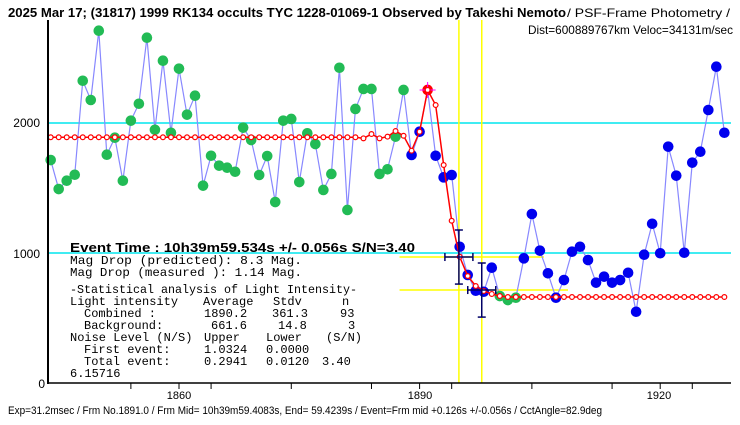  What do you see at coordinates (659, 396) in the screenshot?
I see `x-tick-label-1920: 1920` at bounding box center [659, 396].